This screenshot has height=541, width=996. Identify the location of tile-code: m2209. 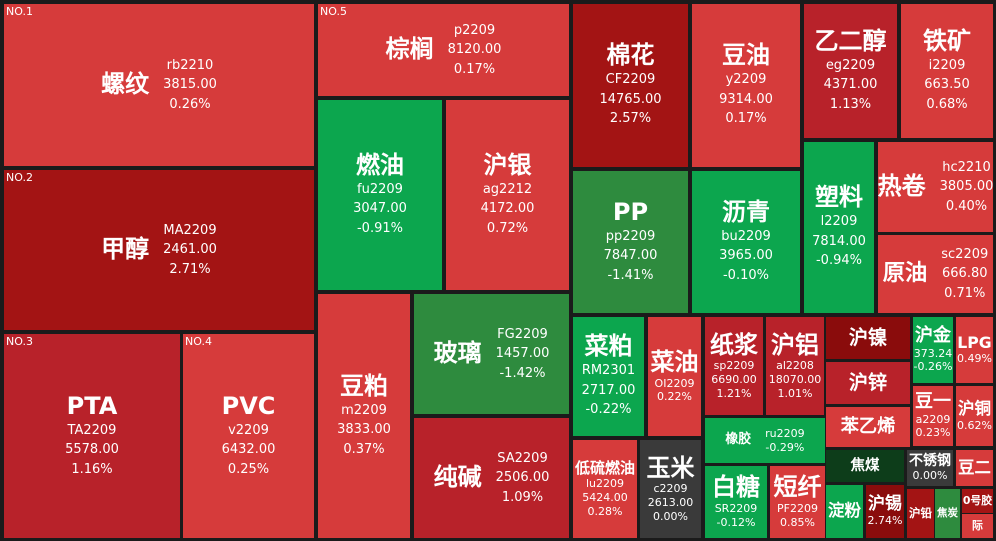
(364, 410).